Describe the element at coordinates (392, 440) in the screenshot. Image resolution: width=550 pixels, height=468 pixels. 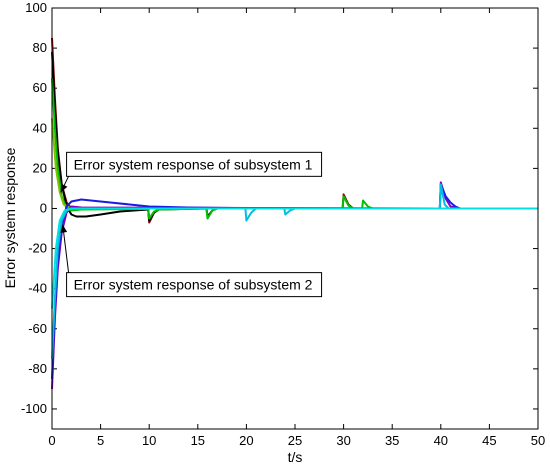
I see `x-tick-label: 35` at that location.